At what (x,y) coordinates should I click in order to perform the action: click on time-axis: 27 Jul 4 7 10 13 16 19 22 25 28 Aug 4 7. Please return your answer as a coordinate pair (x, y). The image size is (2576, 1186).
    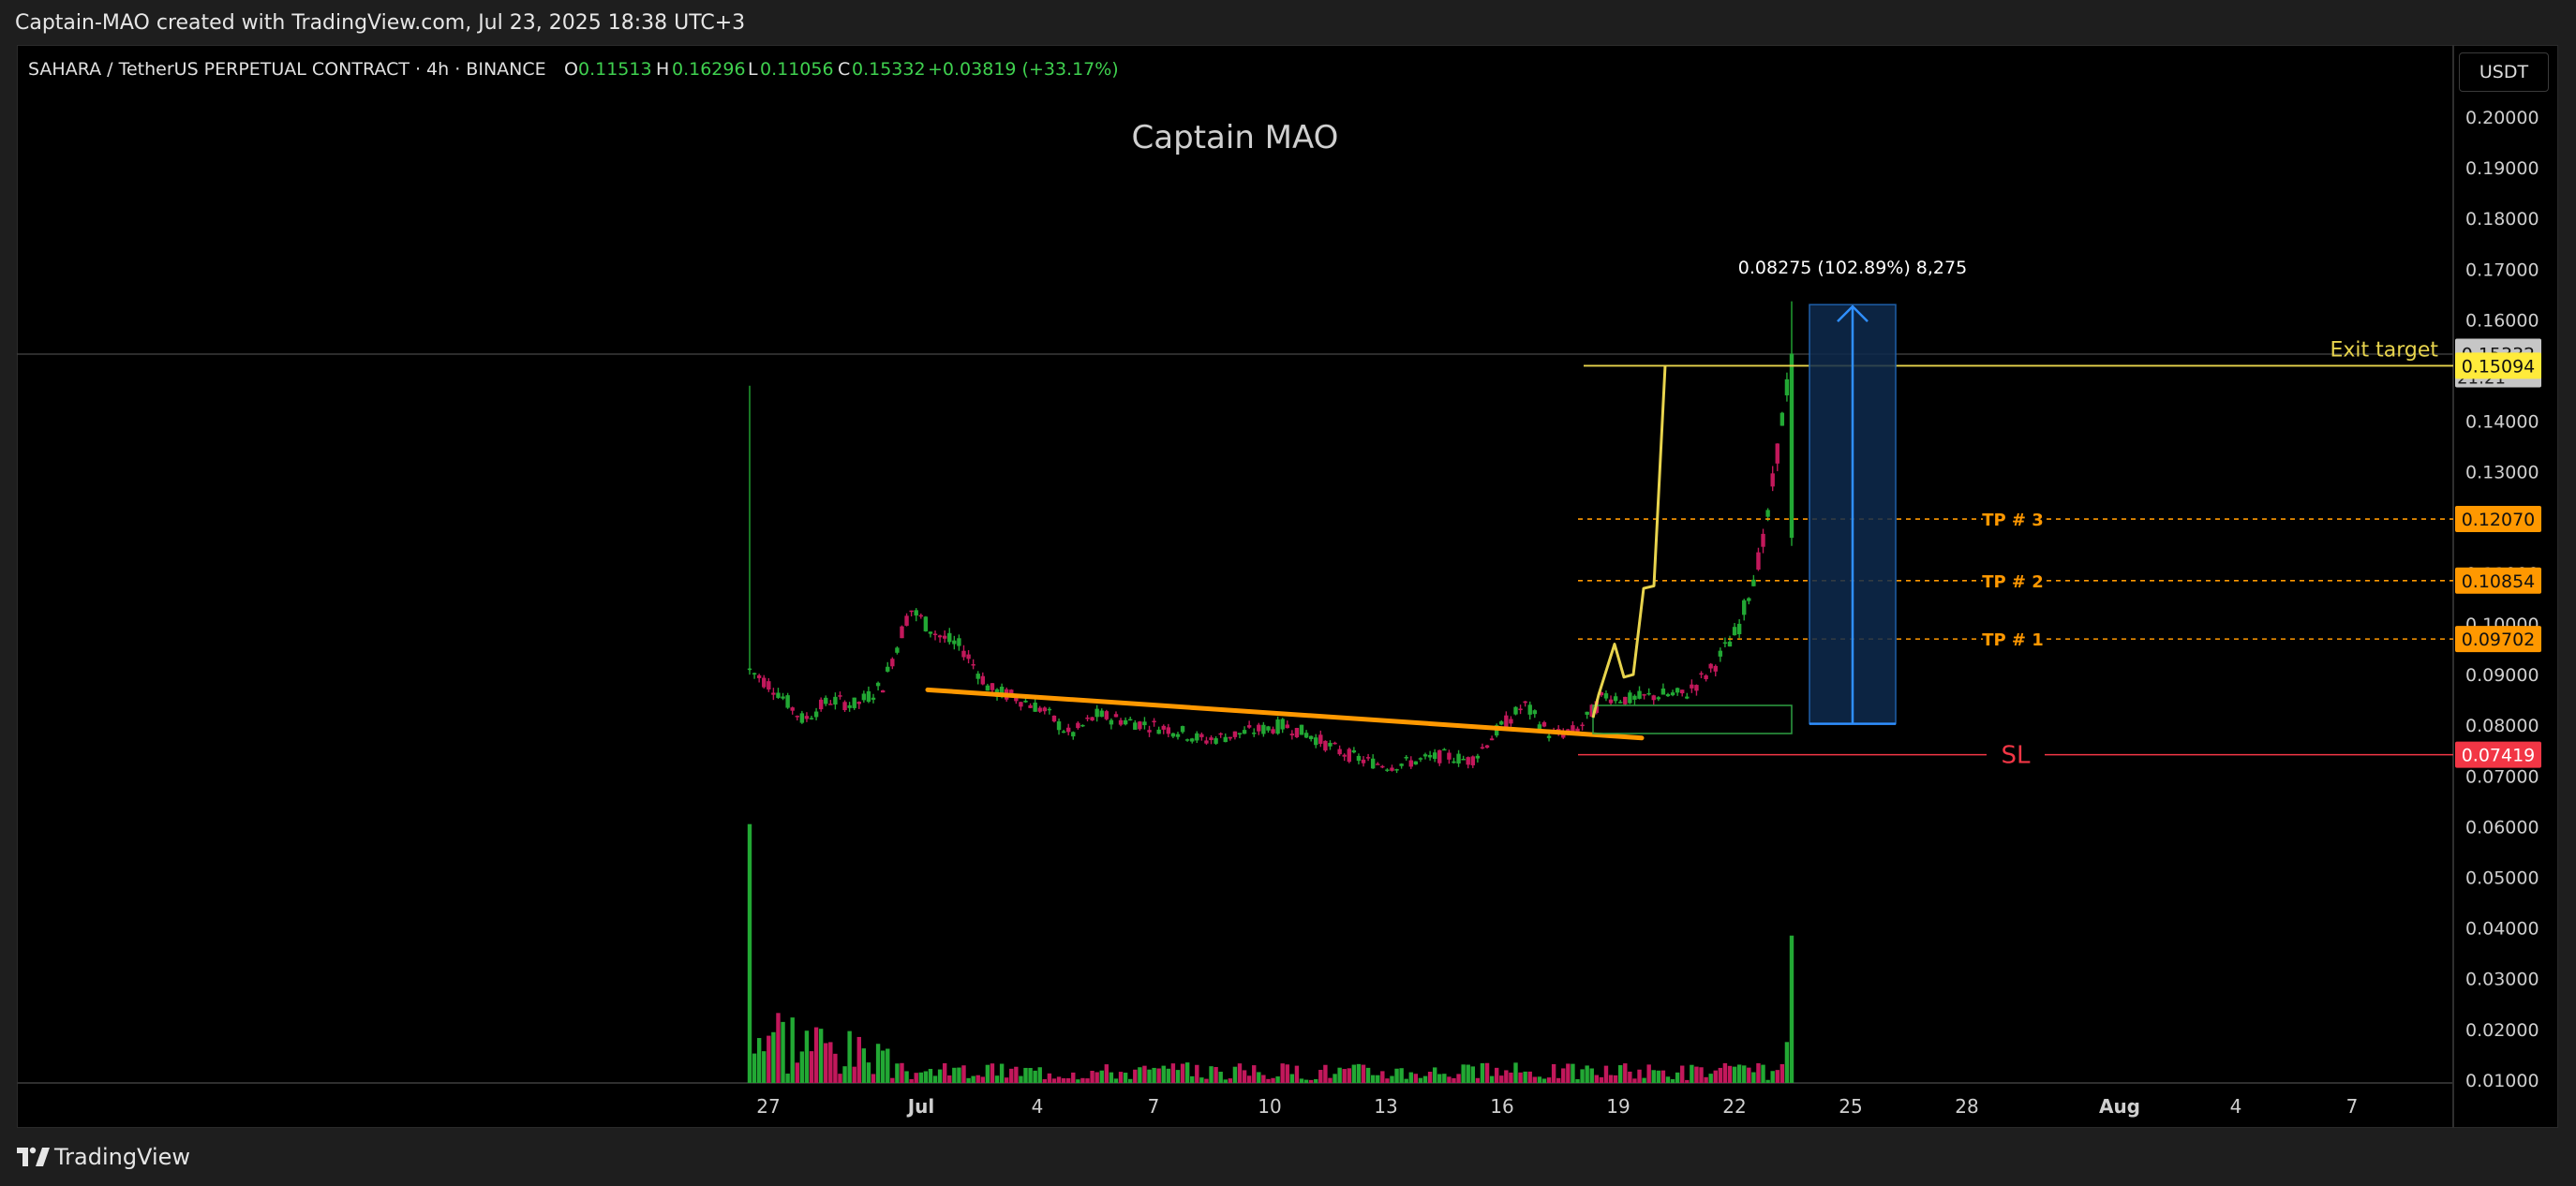
    Looking at the image, I should click on (1557, 1106).